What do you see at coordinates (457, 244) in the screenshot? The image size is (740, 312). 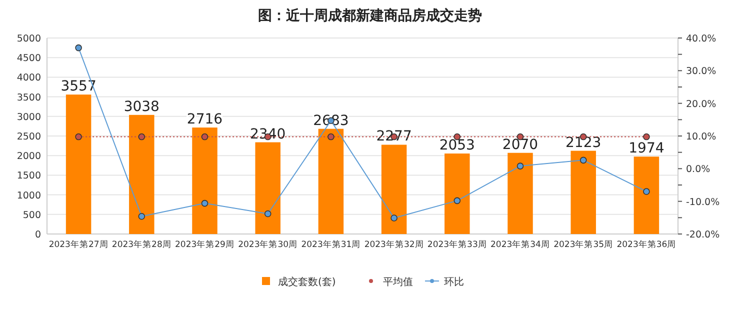 I see `x-tick-label: 2023年第33周` at bounding box center [457, 244].